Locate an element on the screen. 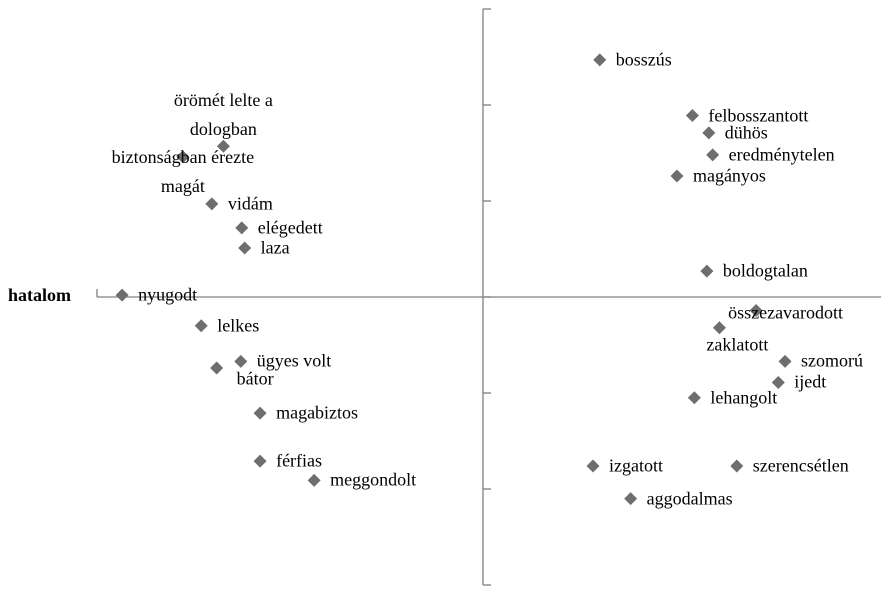  point-label: szomorú is located at coordinates (832, 360).